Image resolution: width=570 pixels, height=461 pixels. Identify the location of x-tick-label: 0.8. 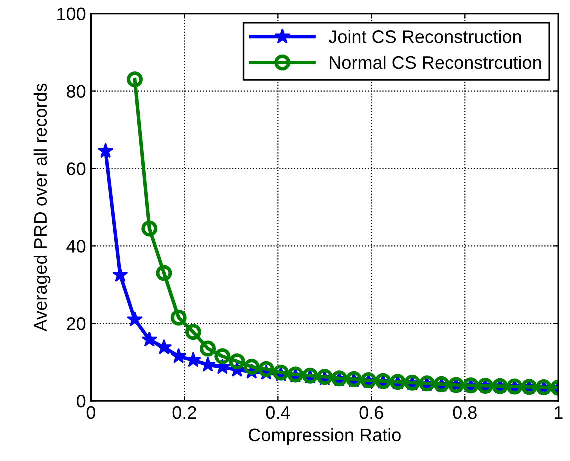
(465, 413).